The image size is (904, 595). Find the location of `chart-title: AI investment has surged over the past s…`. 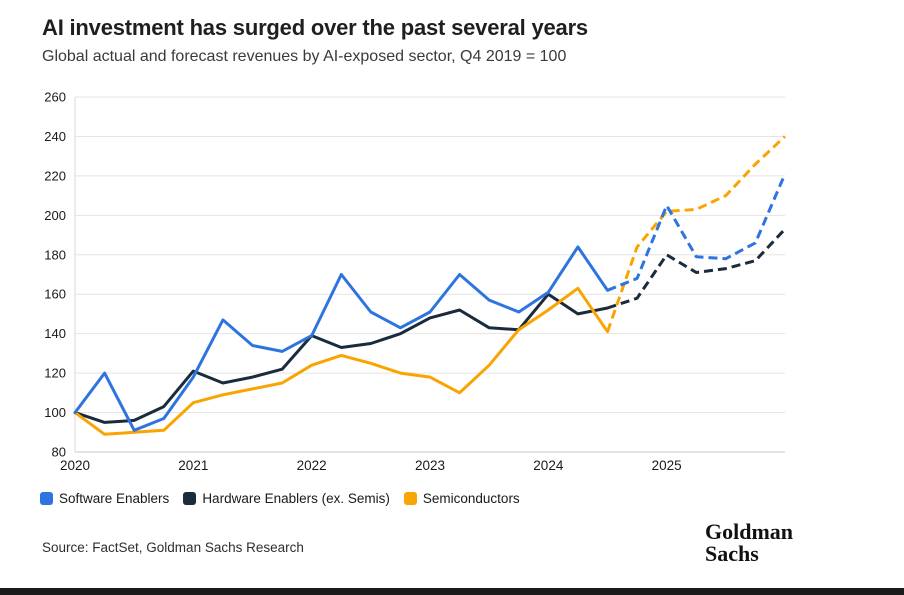

chart-title: AI investment has surged over the past s… is located at coordinates (315, 27).